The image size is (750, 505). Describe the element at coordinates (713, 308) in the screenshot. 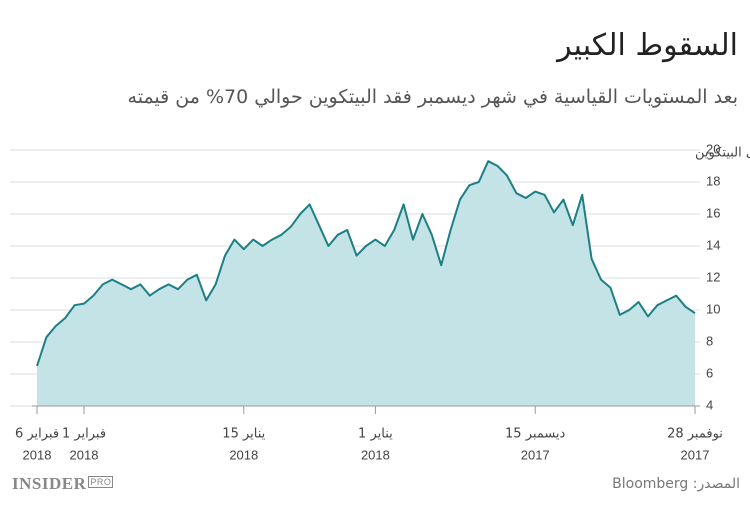

I see `y-tick-label: 10` at that location.